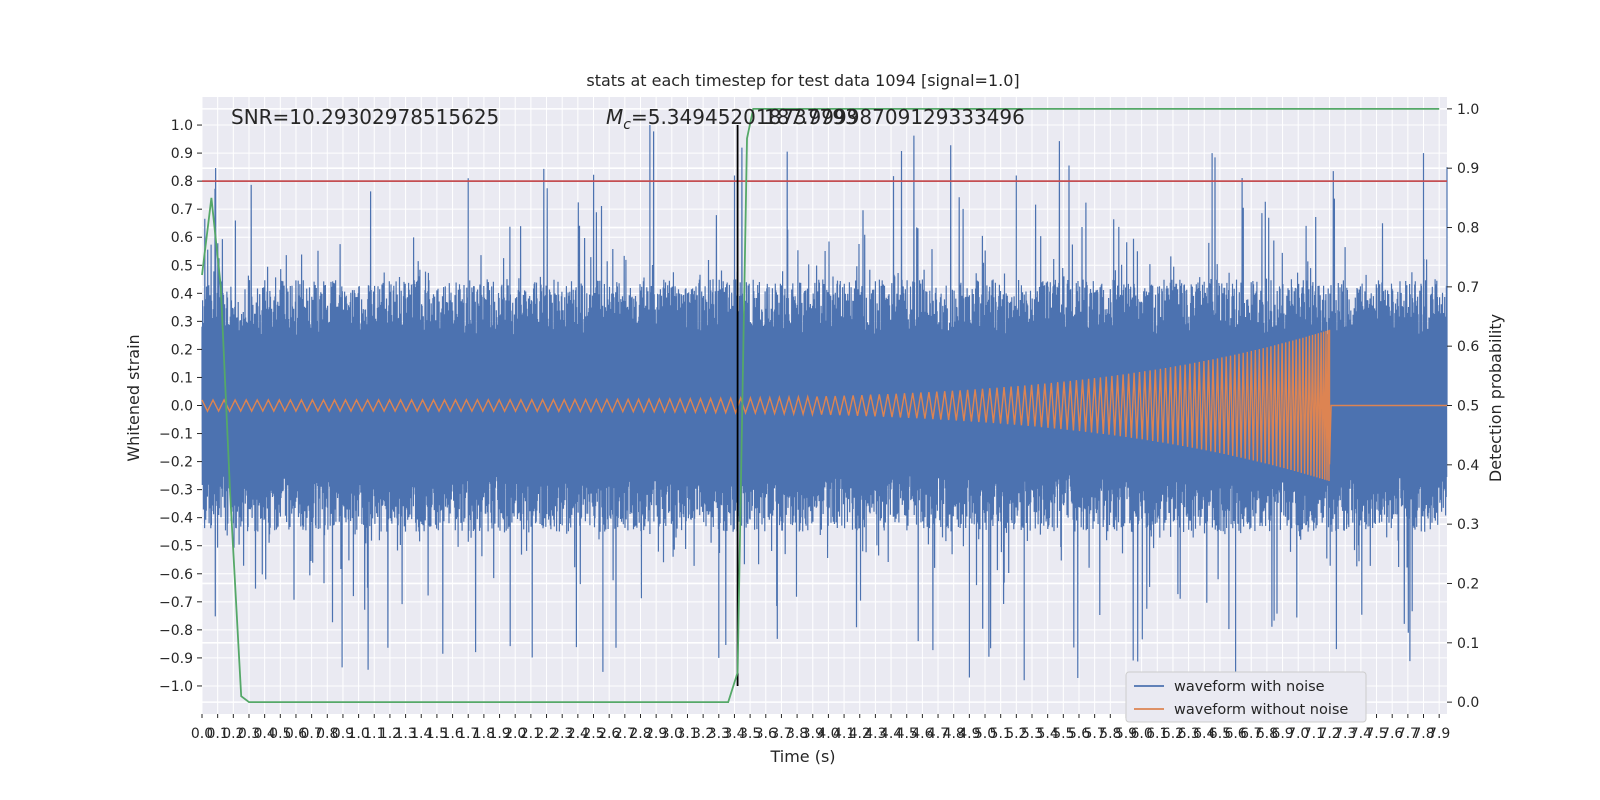  Describe the element at coordinates (1361, 734) in the screenshot. I see `x-tick-label: 7.4` at that location.